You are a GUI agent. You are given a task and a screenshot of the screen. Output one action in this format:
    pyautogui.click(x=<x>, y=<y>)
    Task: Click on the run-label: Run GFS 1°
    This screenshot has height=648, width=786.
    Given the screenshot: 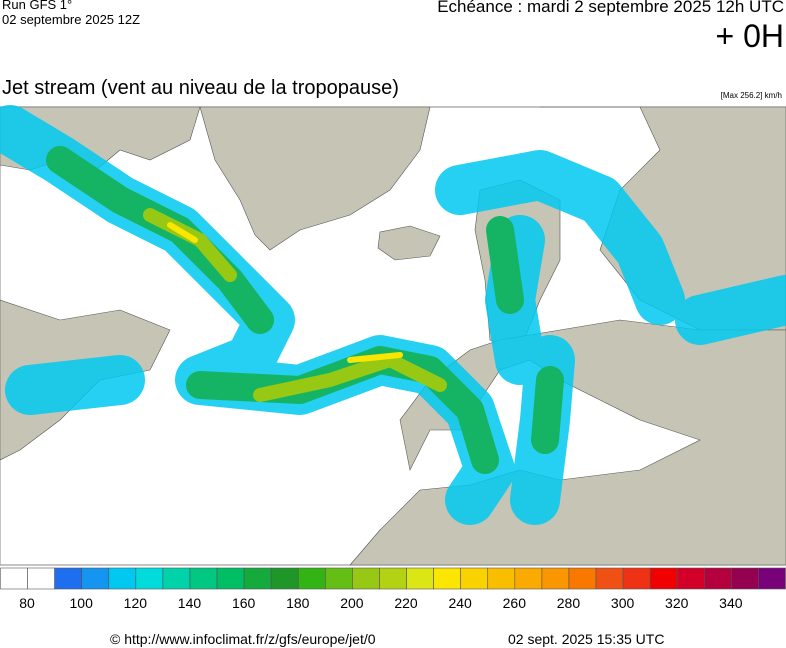 What is the action you would take?
    pyautogui.click(x=37, y=6)
    